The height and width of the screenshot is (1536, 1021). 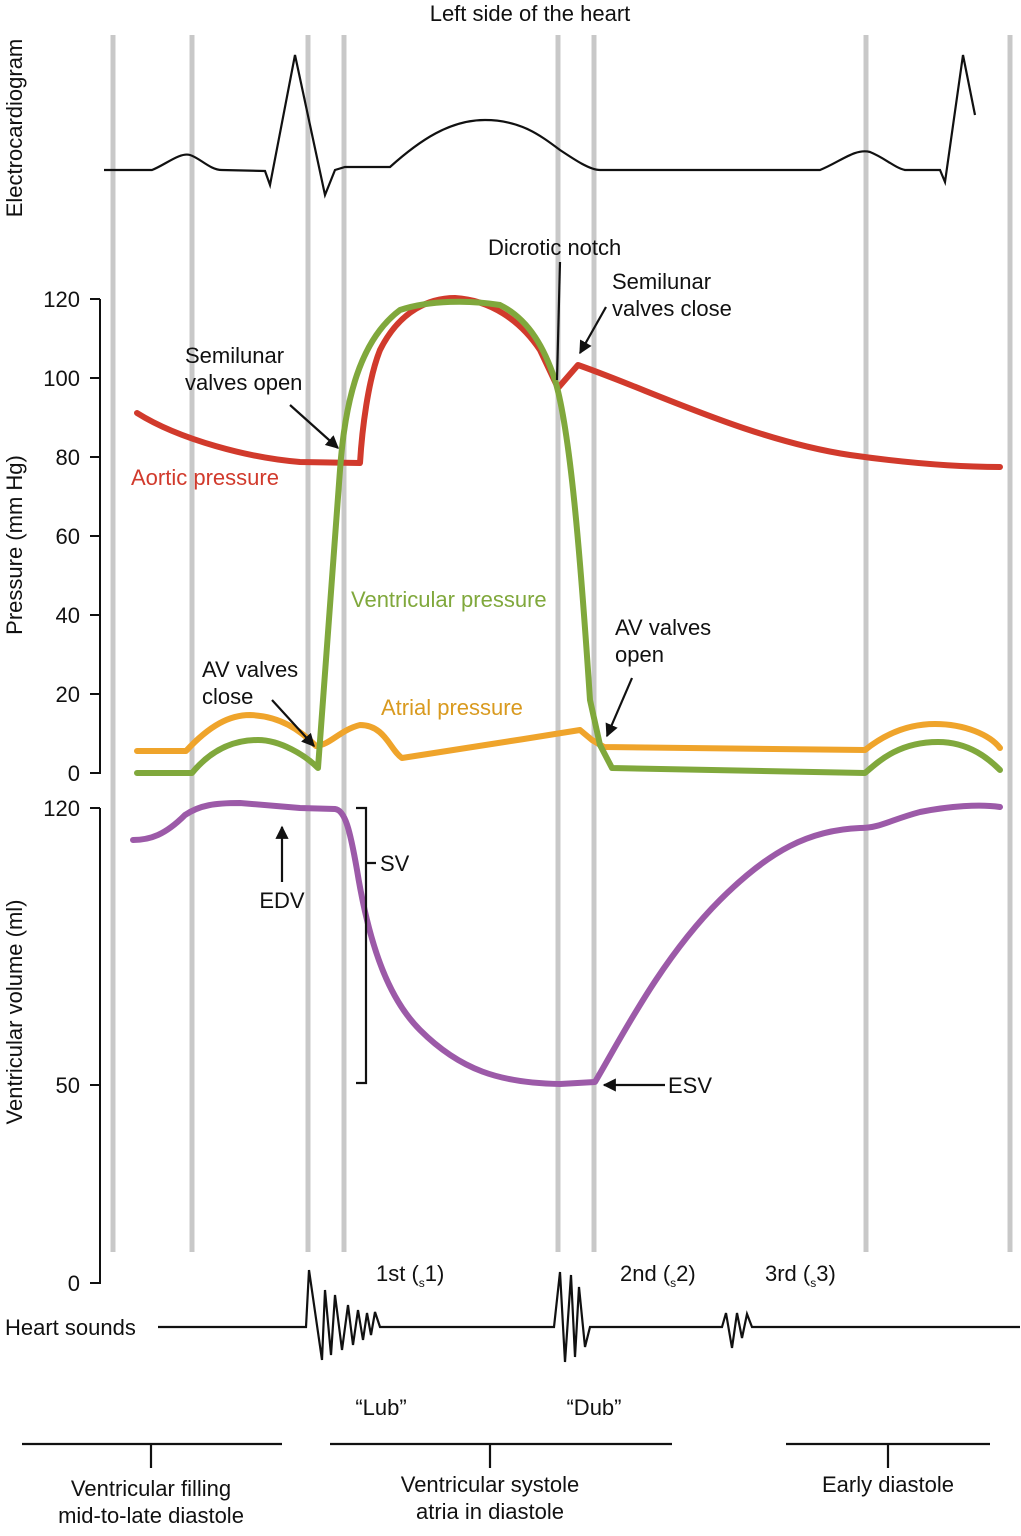 I want to click on tick-label: 40, so click(x=68, y=615).